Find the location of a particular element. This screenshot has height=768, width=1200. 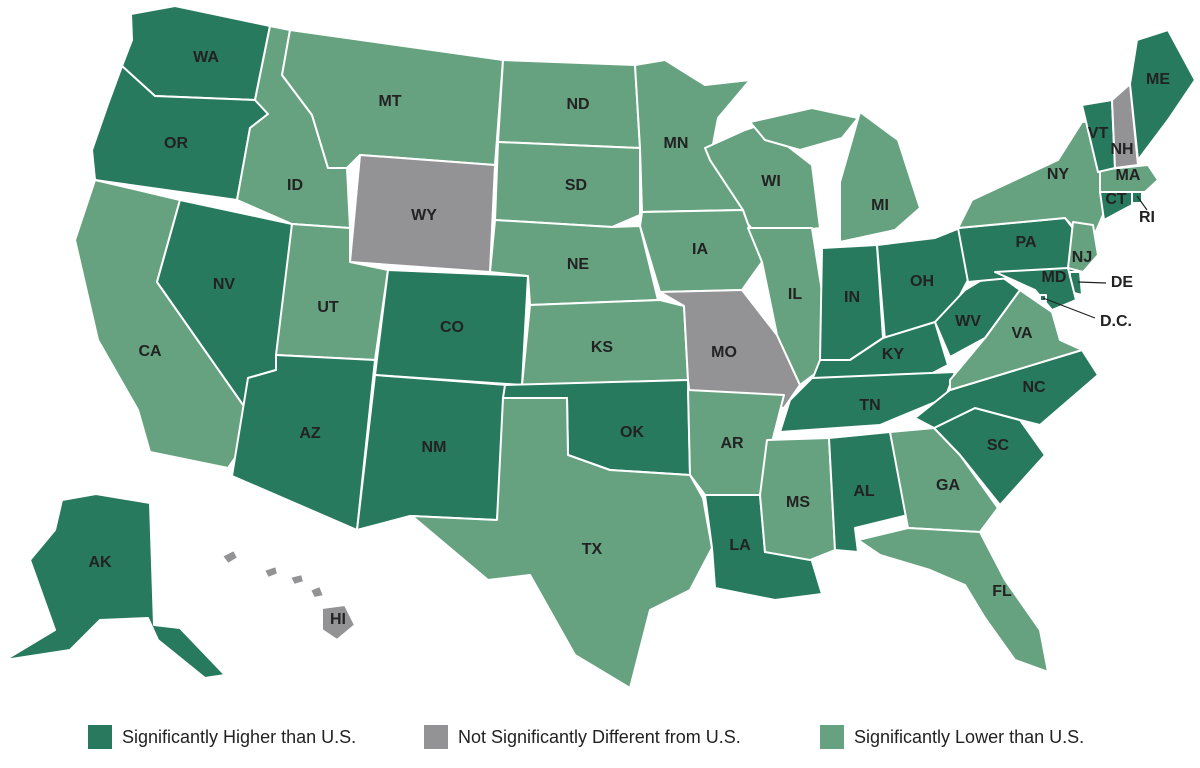

state-label-ca: CA is located at coordinates (150, 351).